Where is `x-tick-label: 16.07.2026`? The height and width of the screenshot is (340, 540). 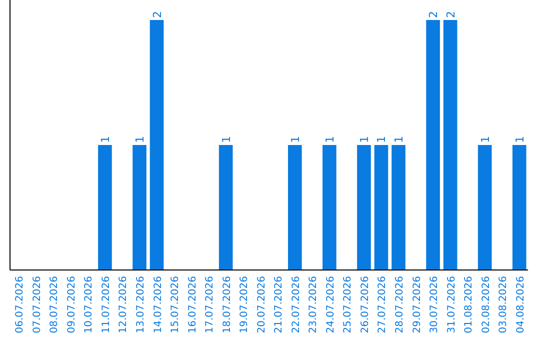 x-tick-label: 16.07.2026 is located at coordinates (192, 305).